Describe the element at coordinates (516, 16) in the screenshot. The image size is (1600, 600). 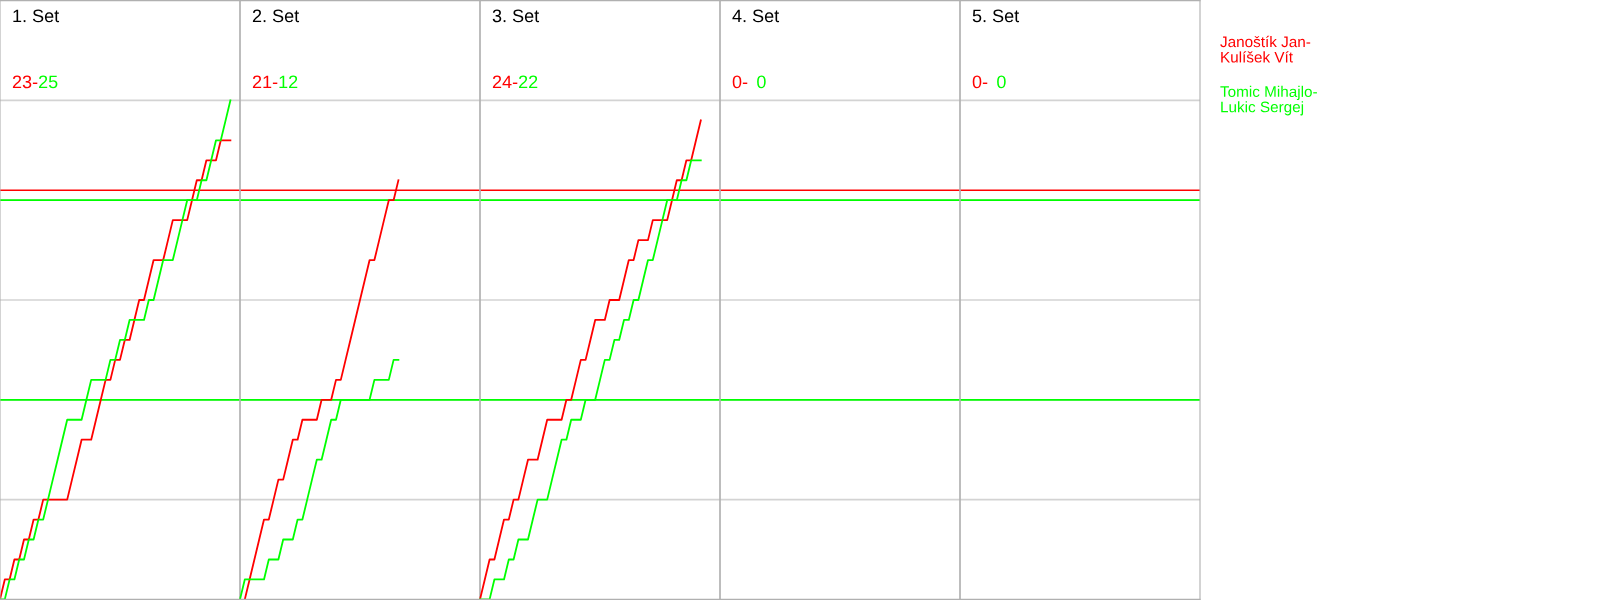
I see `text: 3. Set` at that location.